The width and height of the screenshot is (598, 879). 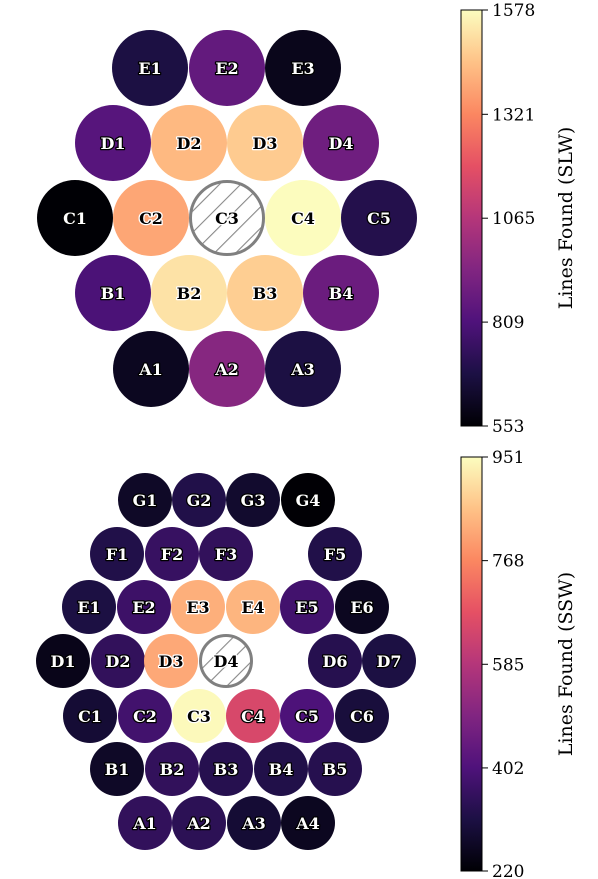 What do you see at coordinates (508, 458) in the screenshot?
I see `colorbar-tick-label: 951` at bounding box center [508, 458].